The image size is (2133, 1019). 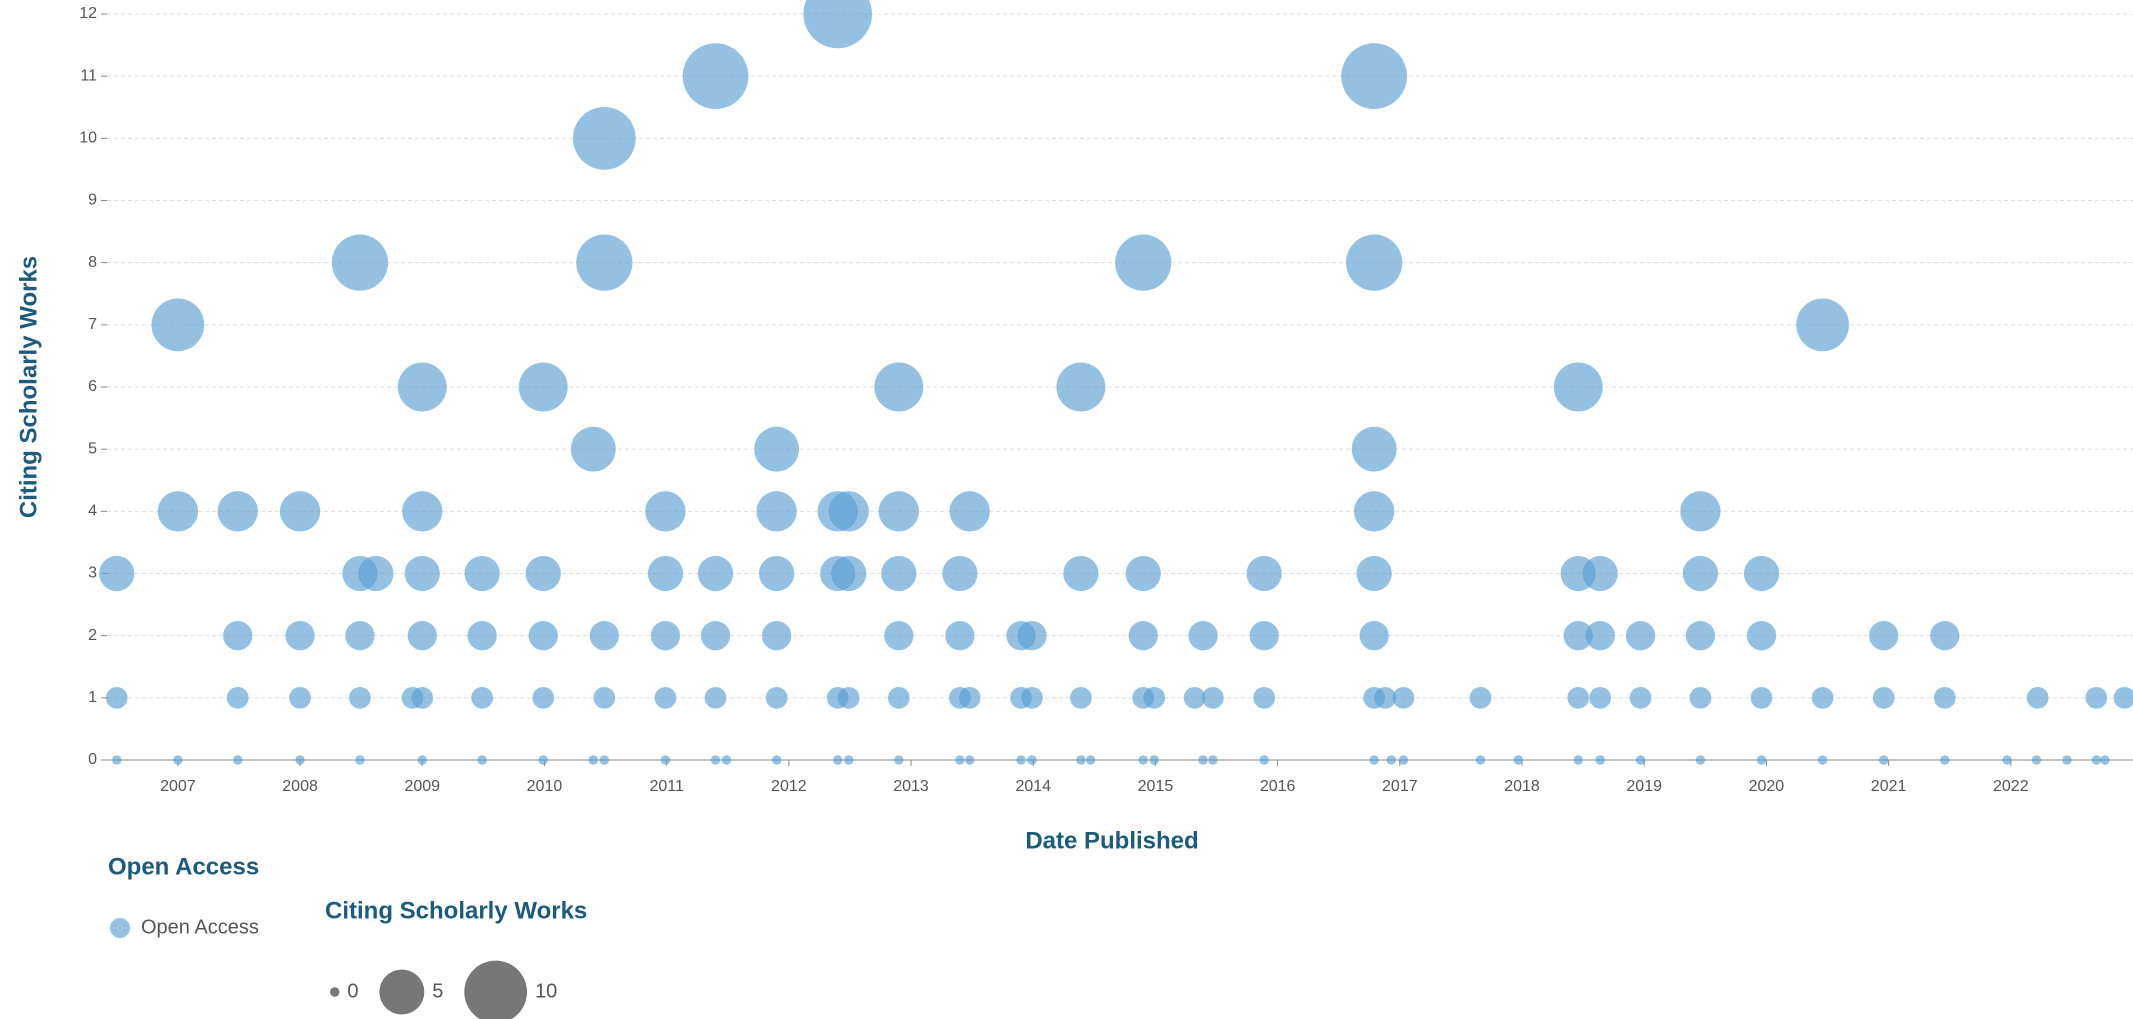 What do you see at coordinates (183, 866) in the screenshot?
I see `color-legend-title: Open Access` at bounding box center [183, 866].